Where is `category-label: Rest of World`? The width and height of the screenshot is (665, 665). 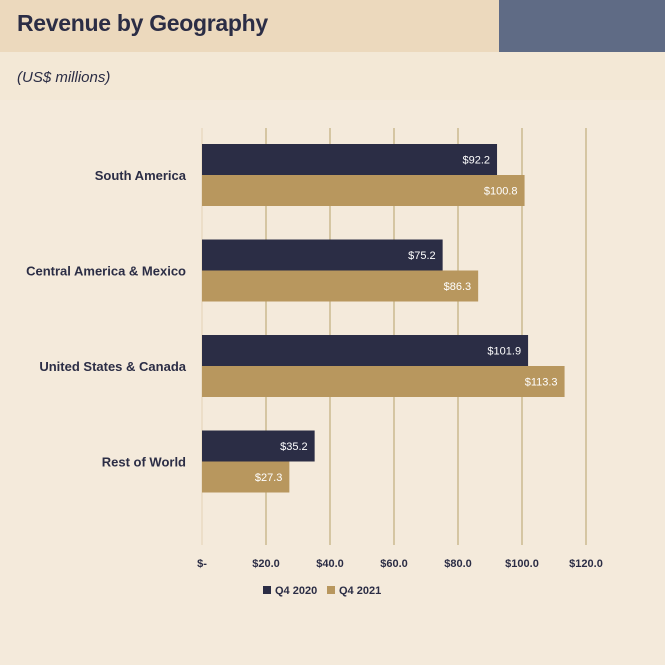
category-label: Rest of World is located at coordinates (144, 462).